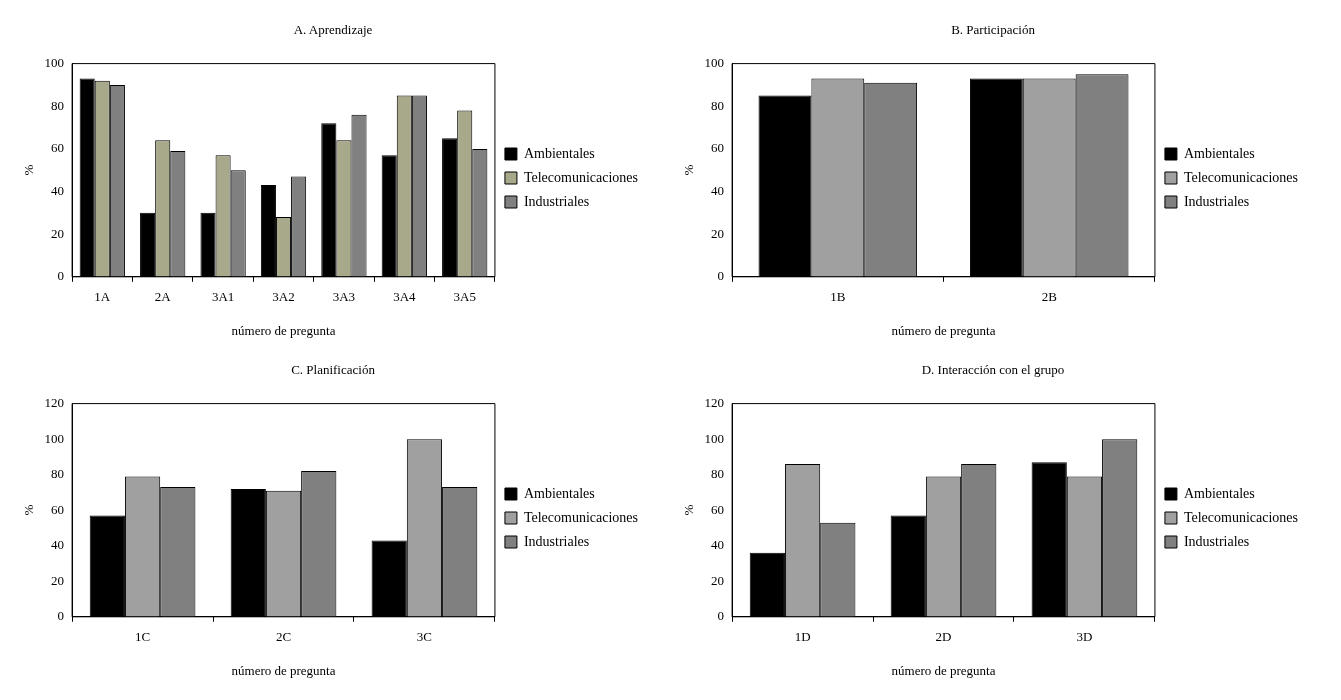 The height and width of the screenshot is (700, 1341). I want to click on chart-title: B. Participación, so click(993, 30).